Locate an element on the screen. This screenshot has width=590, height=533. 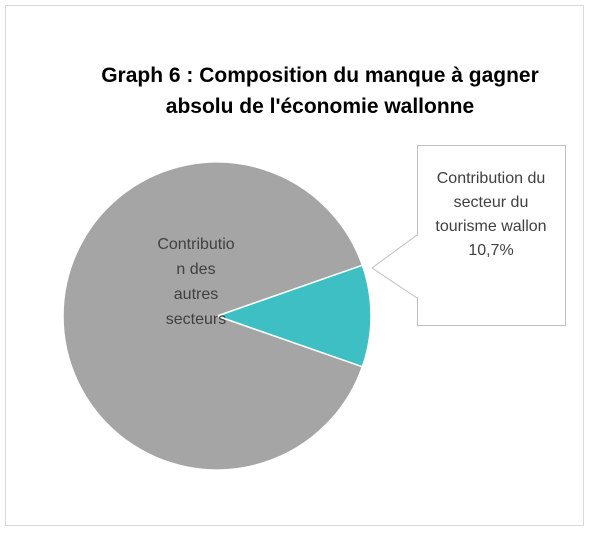
category-label: Contribution des autres secteurs is located at coordinates (196, 282).